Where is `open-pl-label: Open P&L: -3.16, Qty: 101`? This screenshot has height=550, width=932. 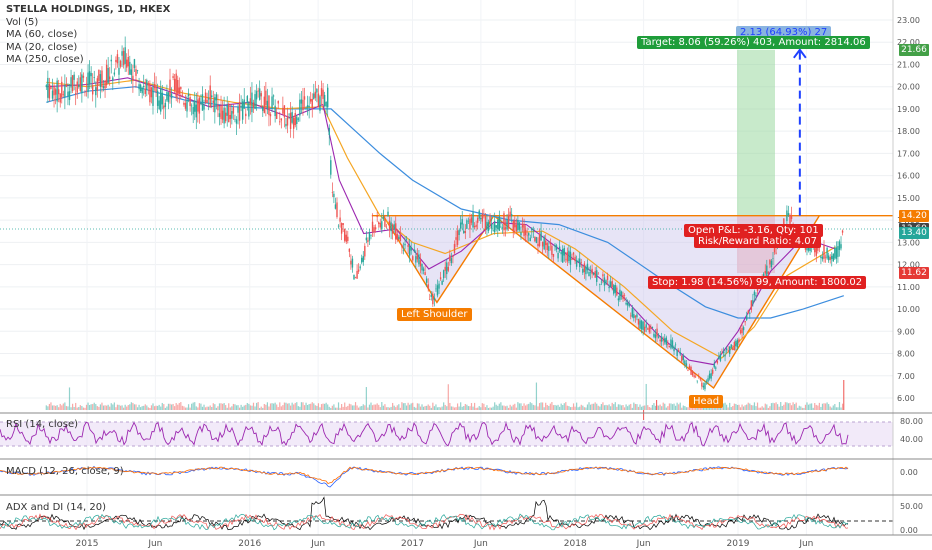
open-pl-label: Open P&L: -3.16, Qty: 101 is located at coordinates (753, 230).